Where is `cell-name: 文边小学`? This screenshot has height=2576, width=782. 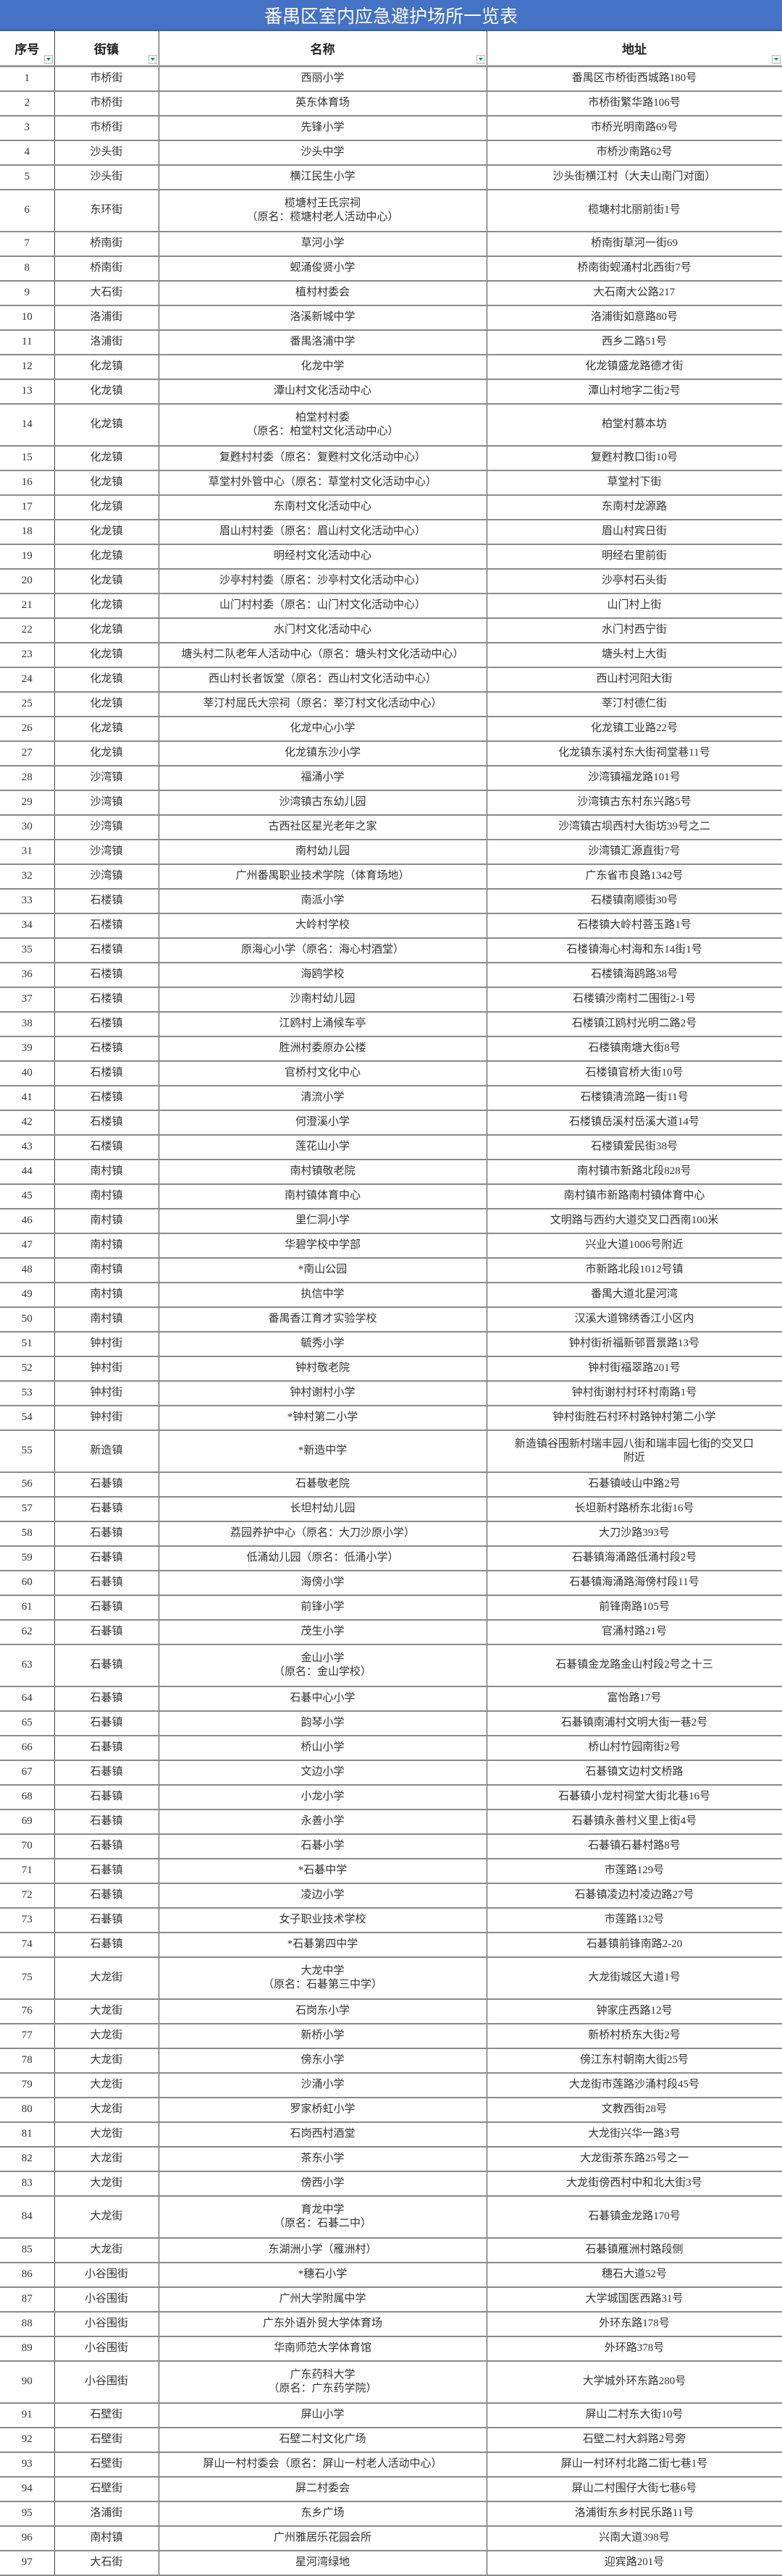 cell-name: 文边小学 is located at coordinates (323, 1773).